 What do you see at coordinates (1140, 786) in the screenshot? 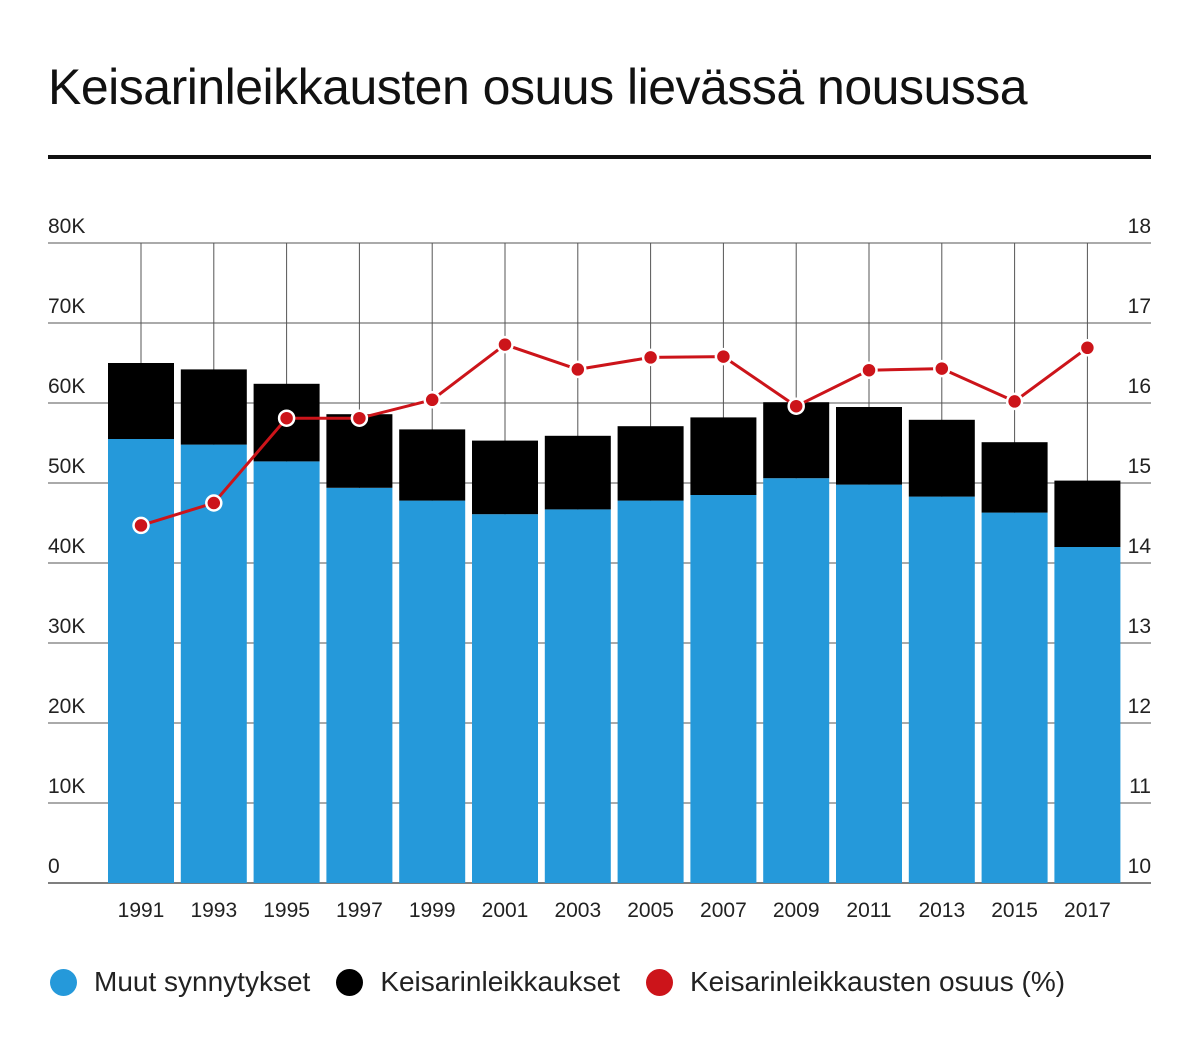
I see `right-axis-tick-label: 11` at bounding box center [1140, 786].